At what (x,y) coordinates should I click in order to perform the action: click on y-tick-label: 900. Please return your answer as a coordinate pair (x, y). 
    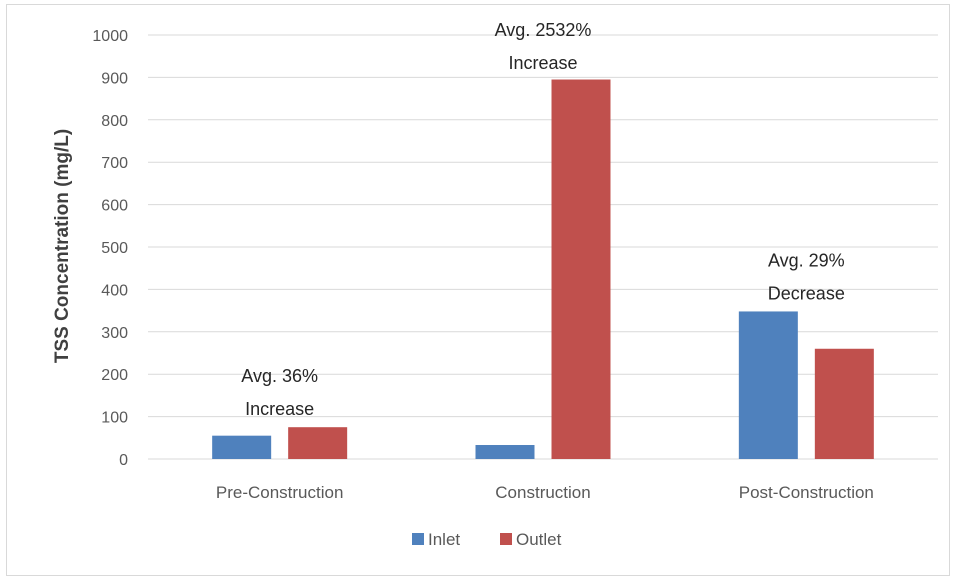
    Looking at the image, I should click on (114, 78).